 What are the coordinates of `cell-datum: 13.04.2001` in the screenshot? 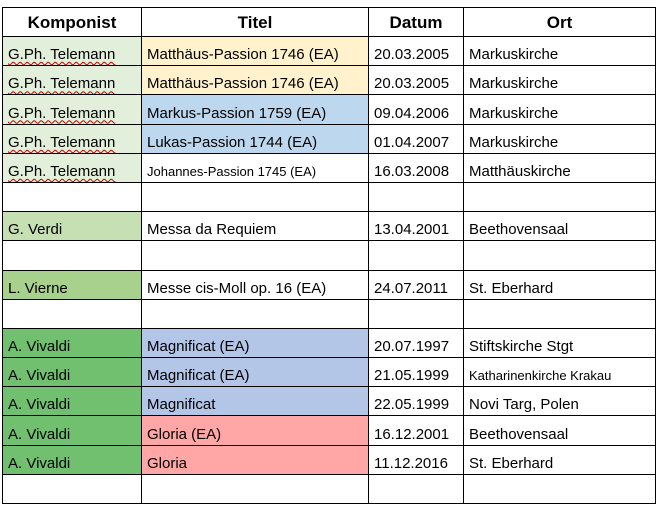 It's located at (416, 226).